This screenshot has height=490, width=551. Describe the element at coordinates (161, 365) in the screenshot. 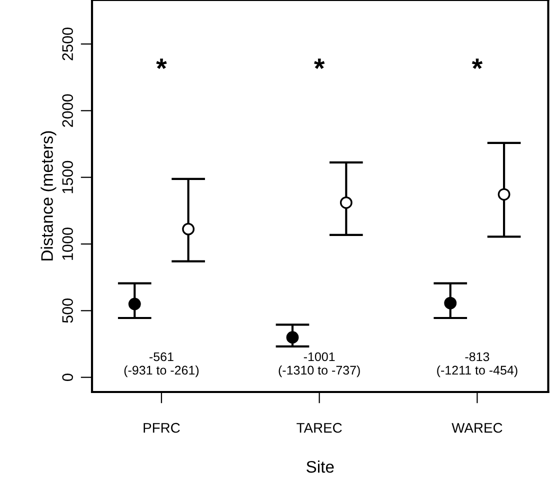

I see `annotation: -561 (-931 to -261)` at that location.